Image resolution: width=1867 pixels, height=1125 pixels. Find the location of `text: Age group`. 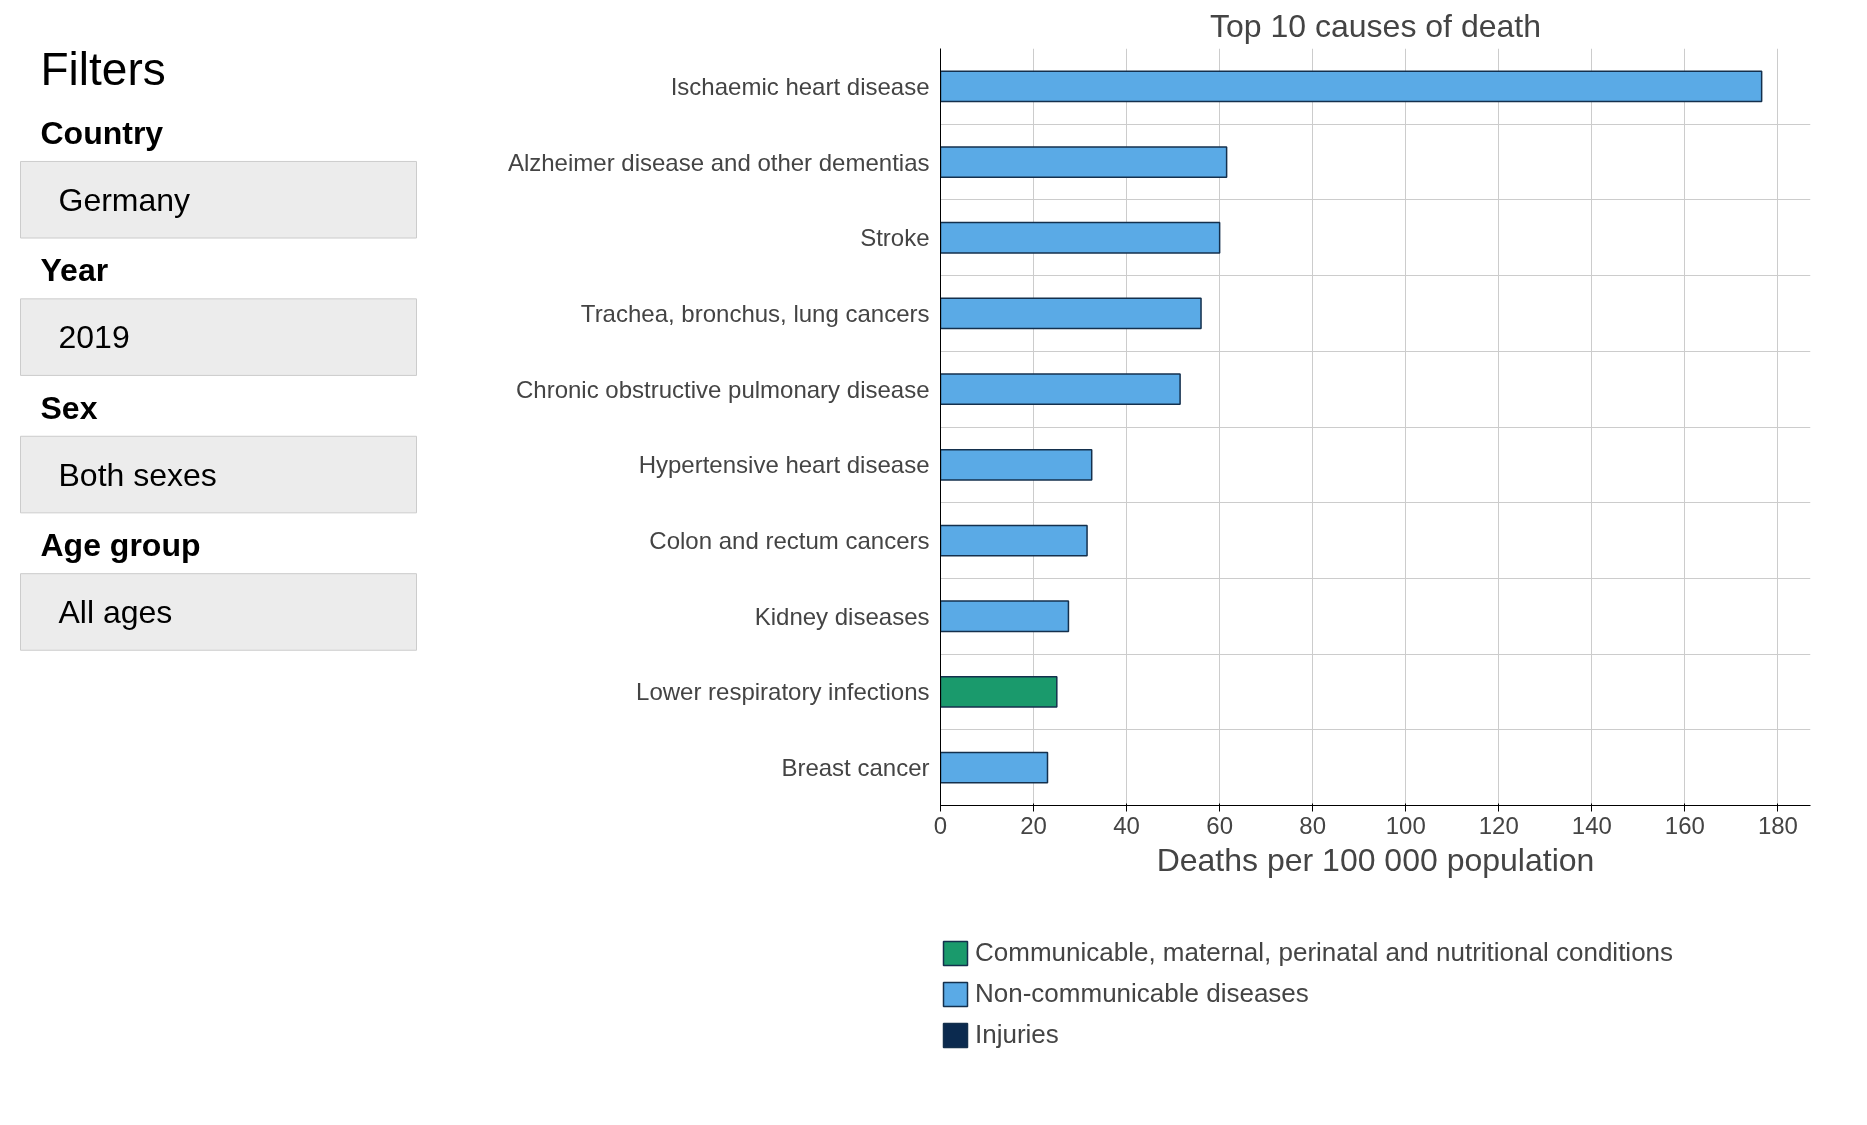

text: Age group is located at coordinates (120, 545).